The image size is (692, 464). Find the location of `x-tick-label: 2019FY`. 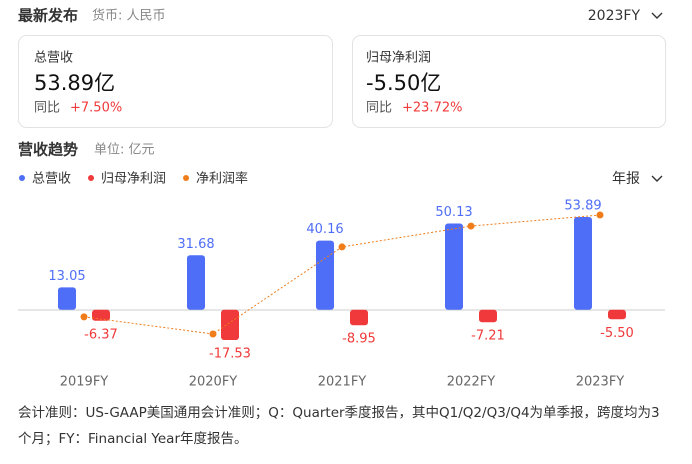

x-tick-label: 2019FY is located at coordinates (84, 382).